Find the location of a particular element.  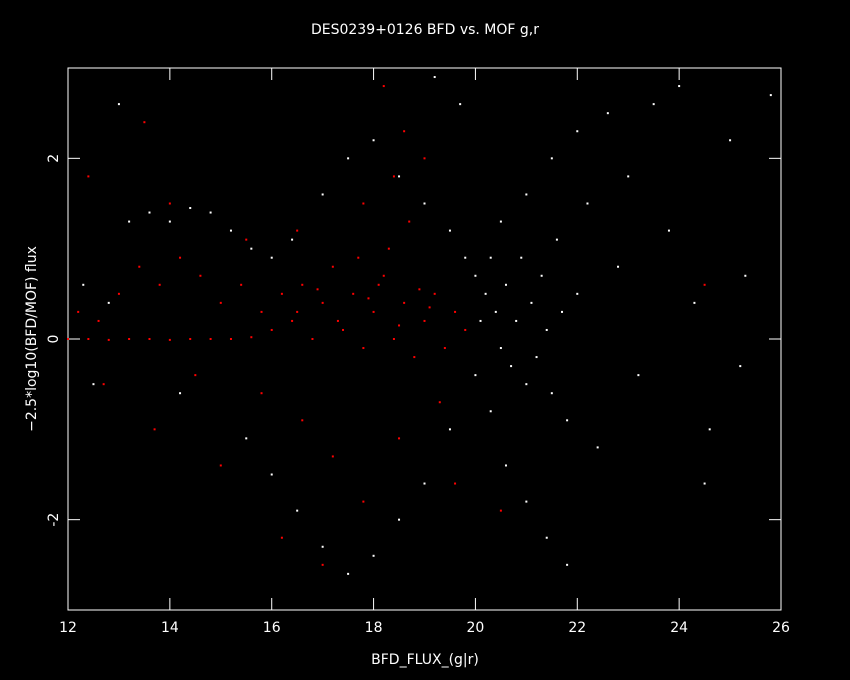

x-tick-label: 26 is located at coordinates (781, 628).